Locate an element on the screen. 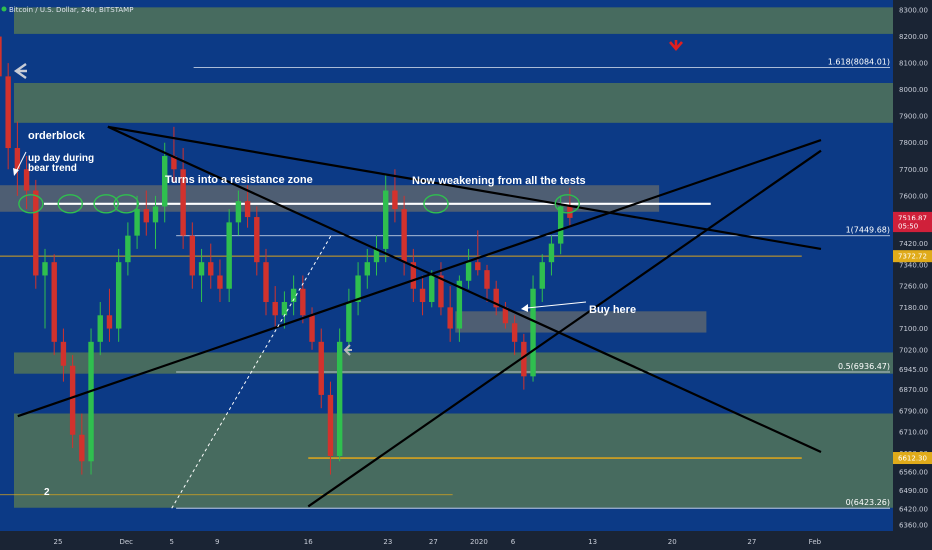 Image resolution: width=932 pixels, height=550 pixels. buy-arrow-head is located at coordinates (524, 308).